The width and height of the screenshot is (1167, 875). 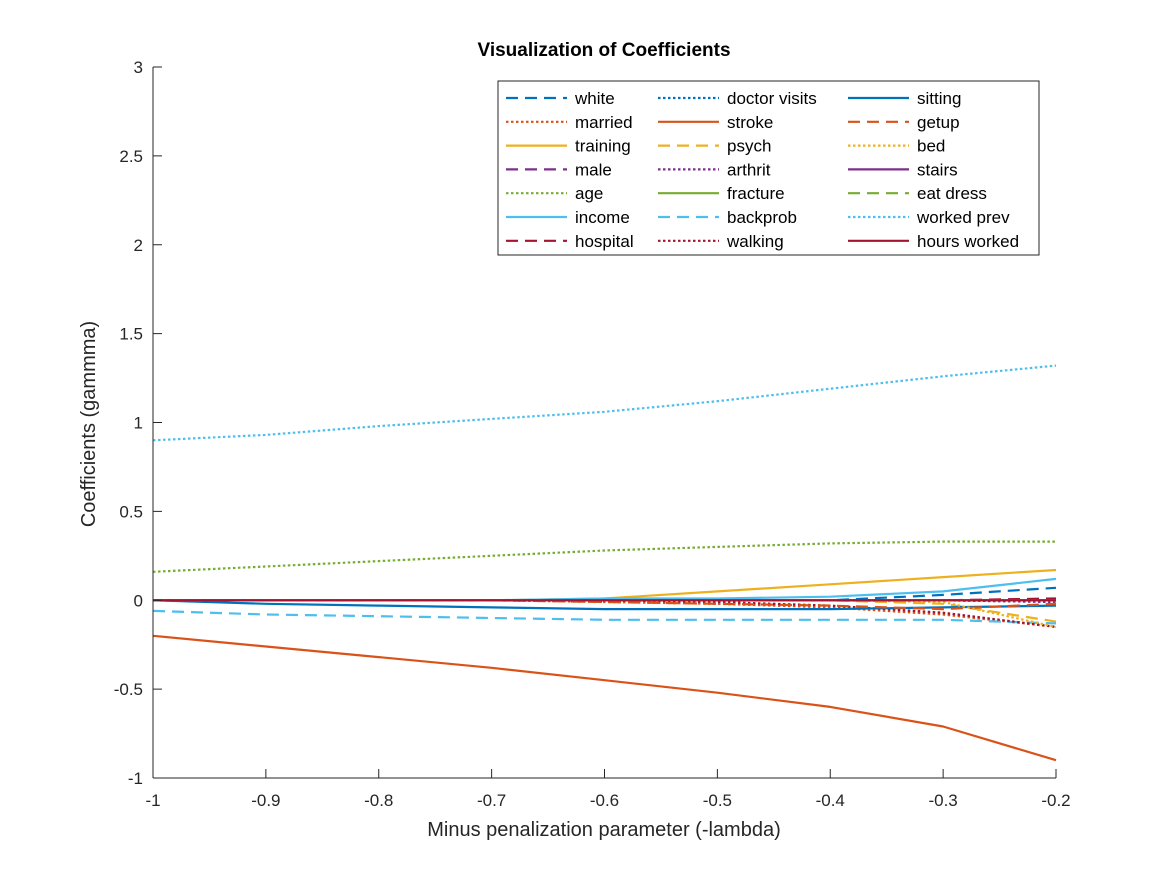 What do you see at coordinates (749, 169) in the screenshot?
I see `legend-label: arthrit` at bounding box center [749, 169].